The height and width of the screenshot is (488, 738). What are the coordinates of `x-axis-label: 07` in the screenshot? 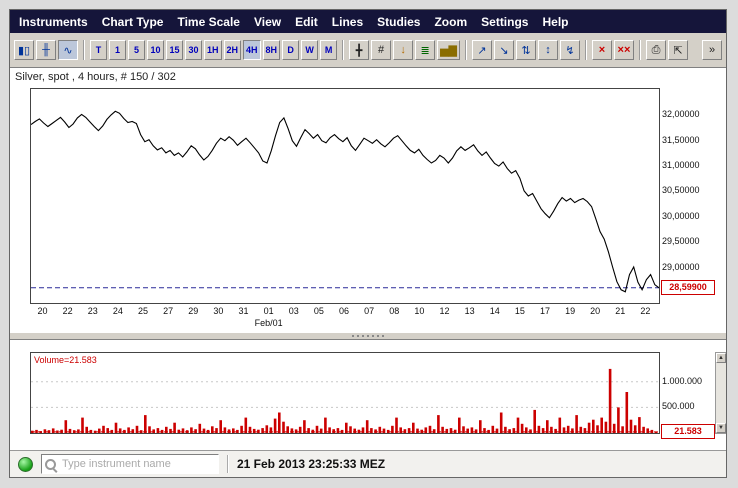 It's located at (369, 311).